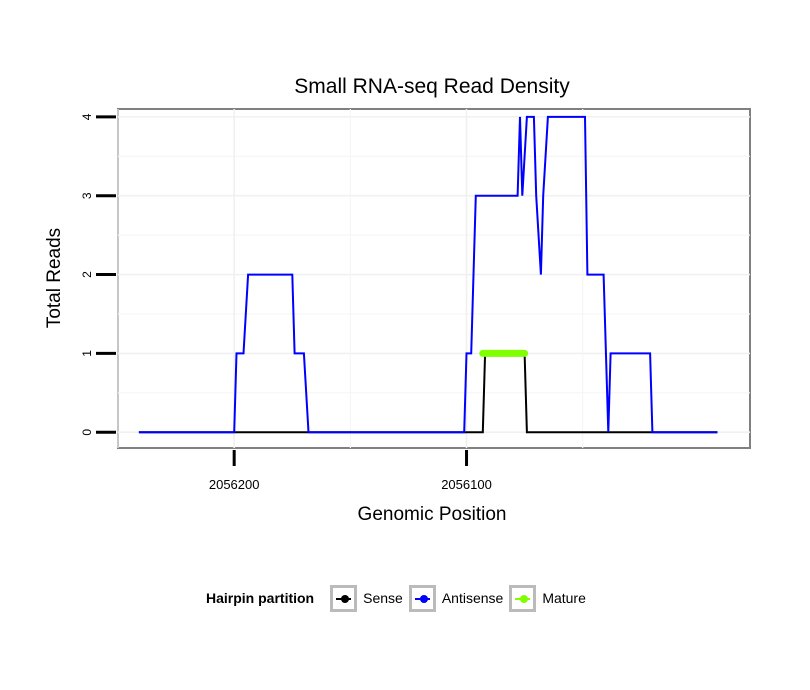 This screenshot has height=690, width=810. Describe the element at coordinates (87, 353) in the screenshot. I see `y-tick-label-1: 1` at that location.